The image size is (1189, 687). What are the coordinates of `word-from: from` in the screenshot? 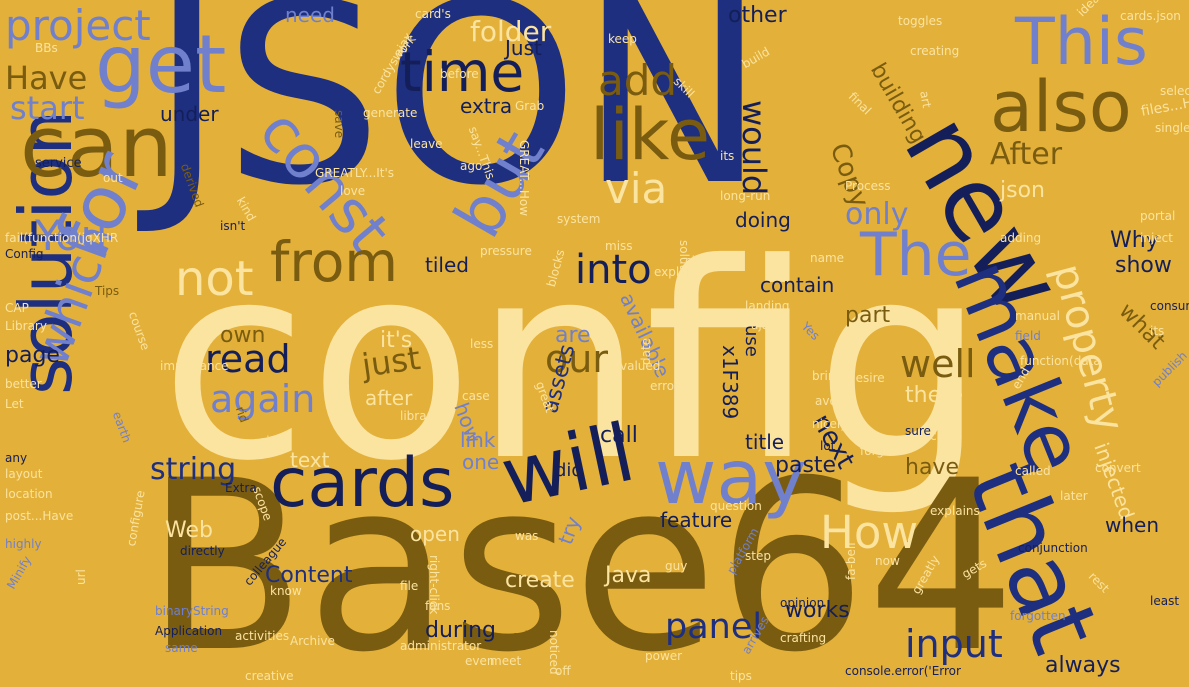 It's located at (334, 262).